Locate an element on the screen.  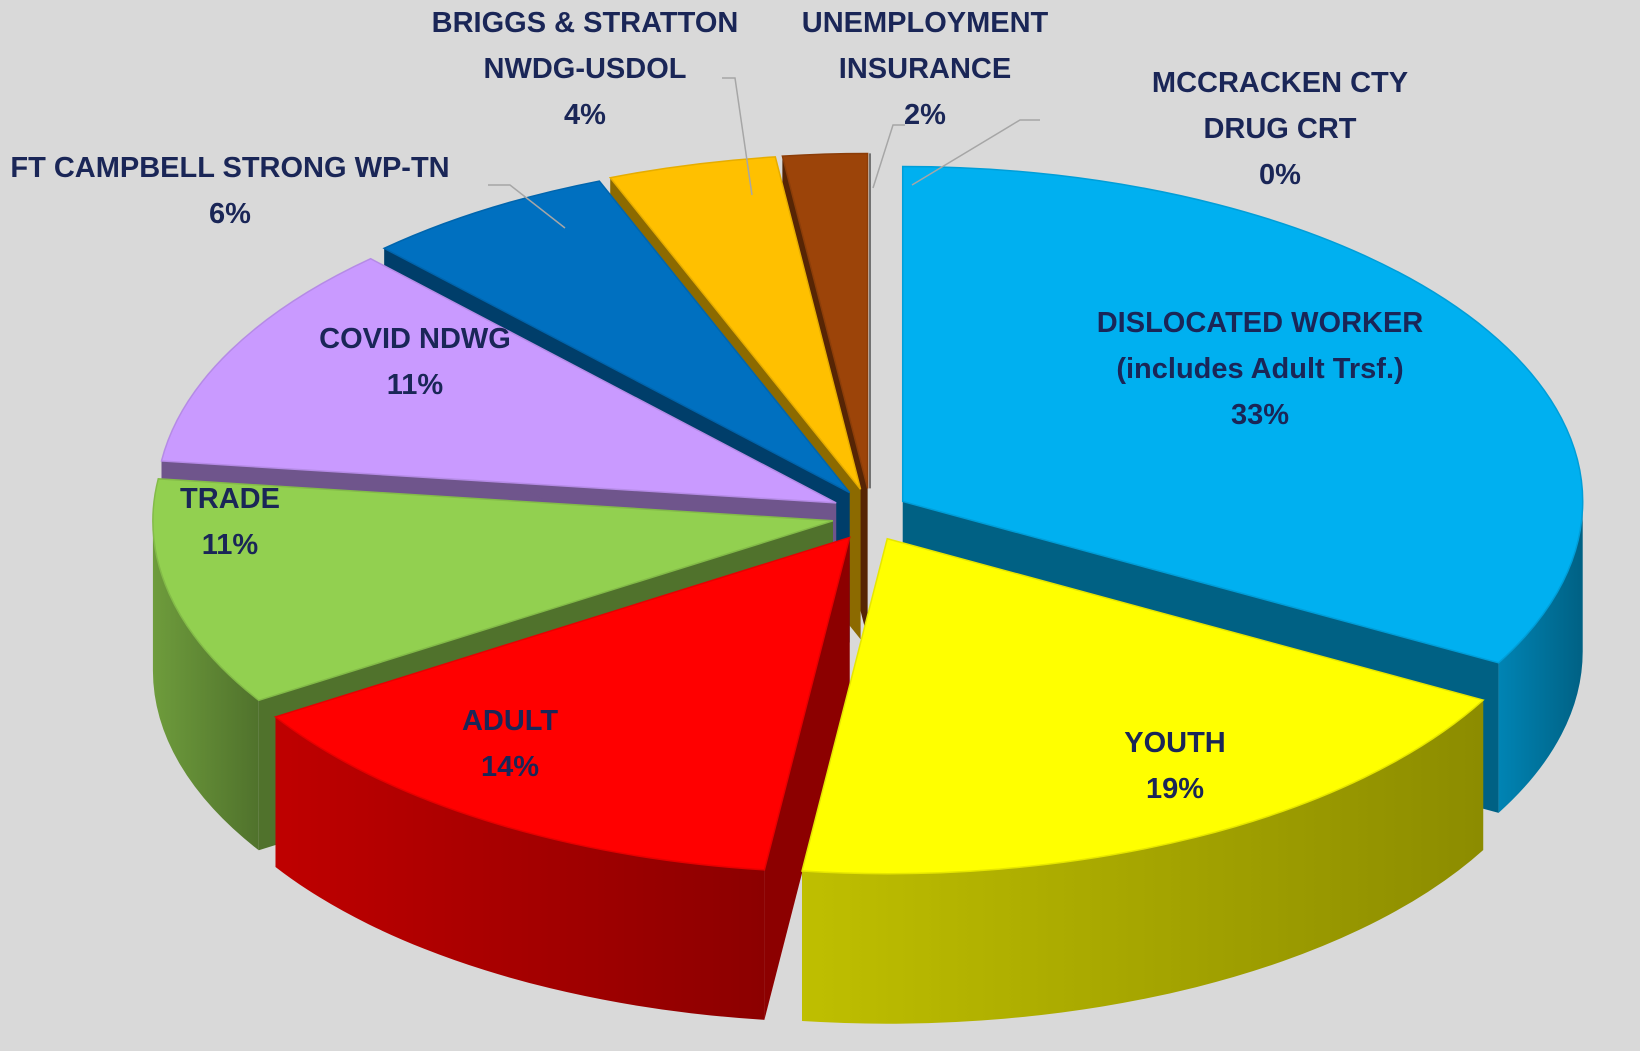
category-label: UNEMPLOYMENT INSURANCE is located at coordinates (925, 46).